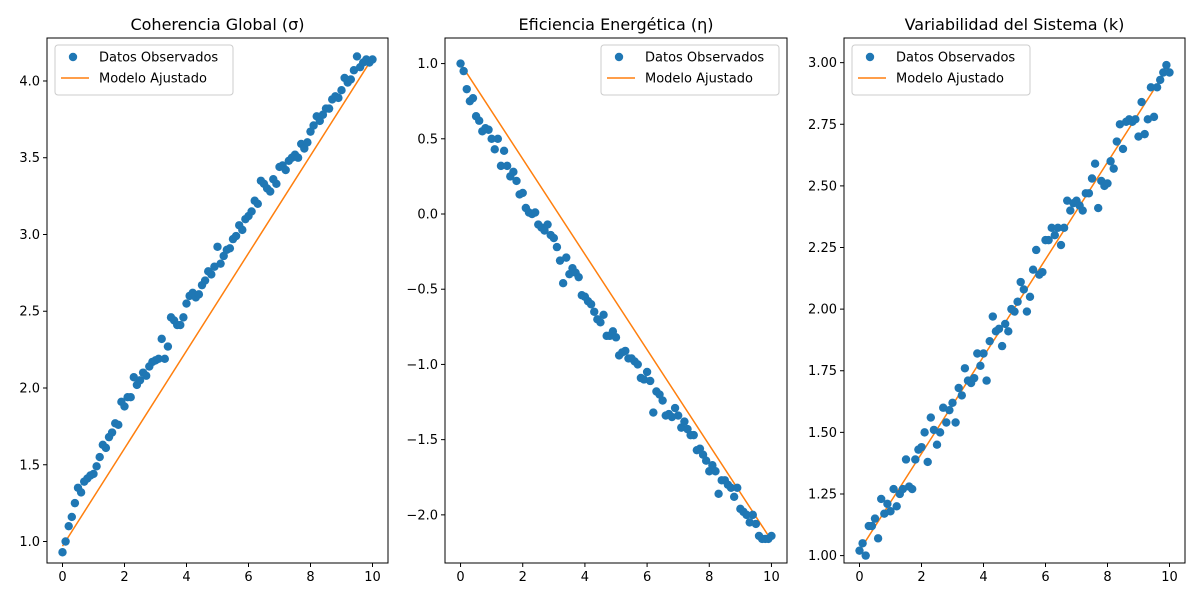 This screenshot has height=600, width=1200. What do you see at coordinates (1015, 24) in the screenshot?
I see `chart-title: Variabilidad del Sistema (k)` at bounding box center [1015, 24].